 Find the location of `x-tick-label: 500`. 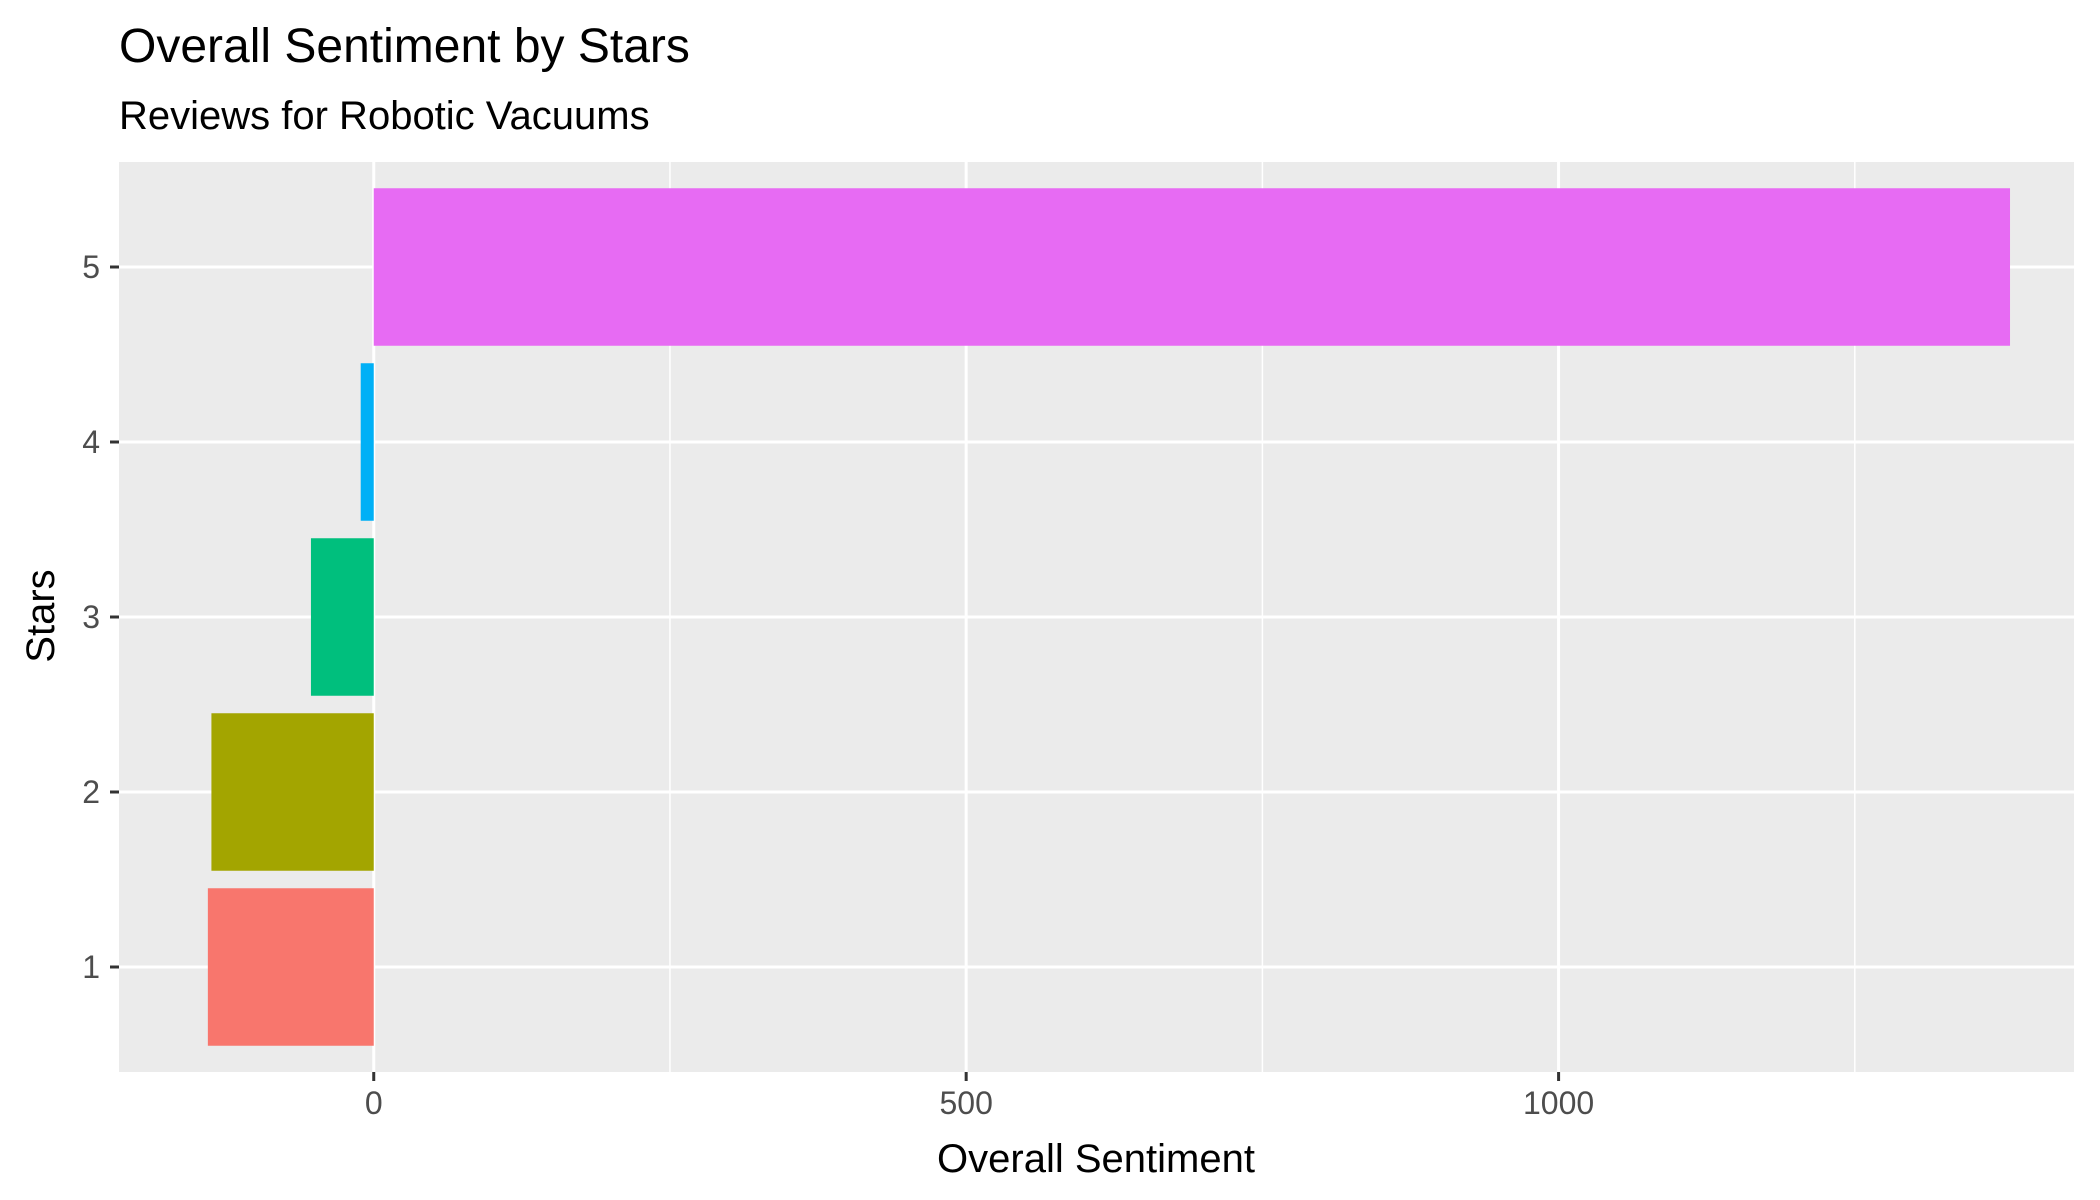

x-tick-label: 500 is located at coordinates (965, 1103).